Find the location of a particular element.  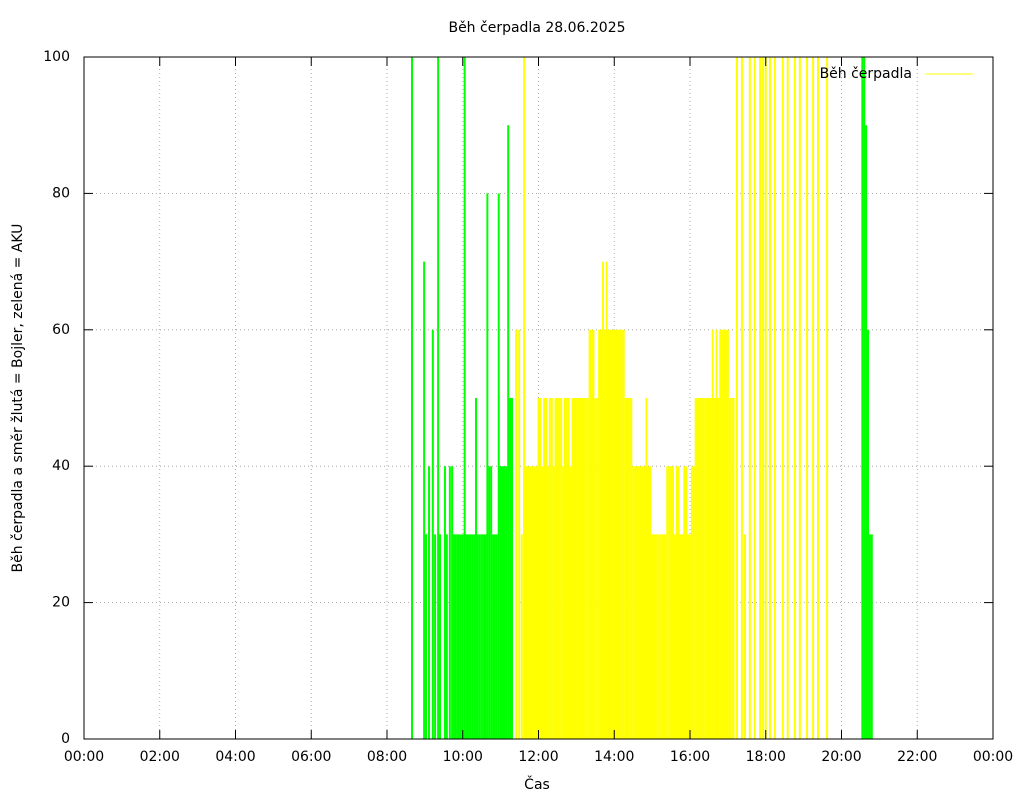

y-tick-label: 100 is located at coordinates (56, 57).